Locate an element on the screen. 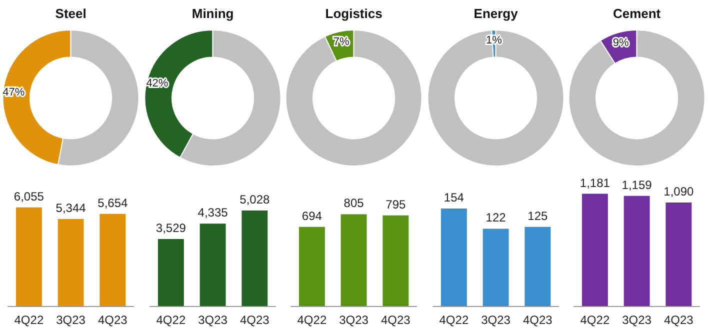  data-label: 9% is located at coordinates (621, 42).